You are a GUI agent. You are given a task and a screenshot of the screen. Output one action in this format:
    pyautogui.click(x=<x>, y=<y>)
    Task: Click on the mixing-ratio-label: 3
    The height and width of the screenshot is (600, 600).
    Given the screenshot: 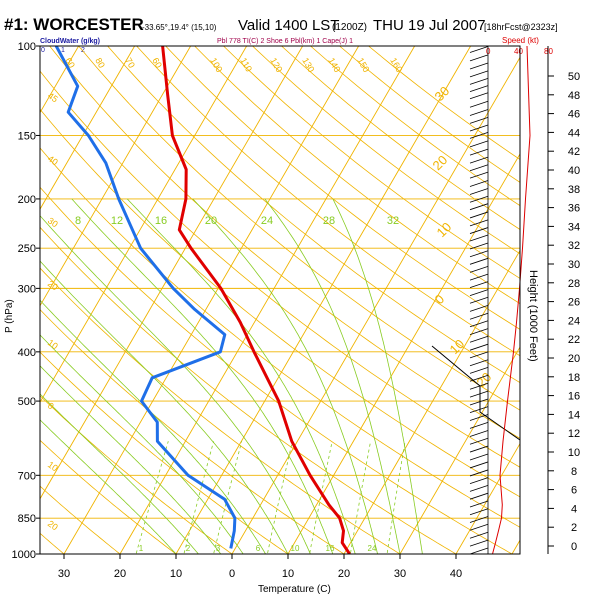 What is the action you would take?
    pyautogui.click(x=218, y=548)
    